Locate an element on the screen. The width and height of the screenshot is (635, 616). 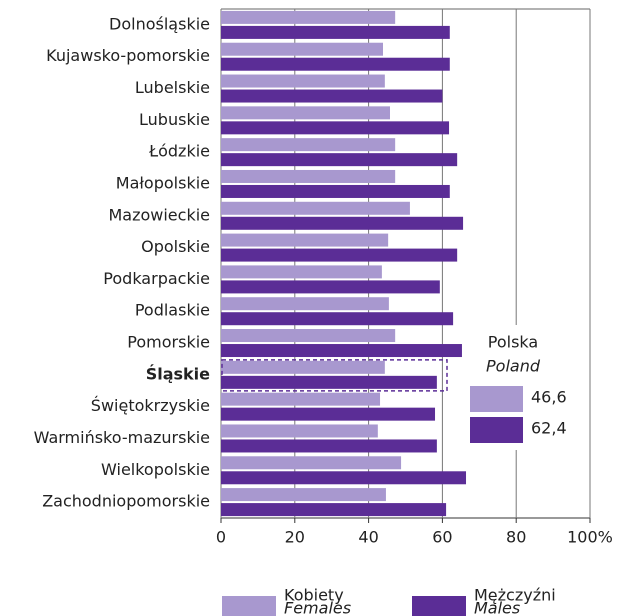
y-tick-label: Kujawsko-pomorskie is located at coordinates (128, 55).